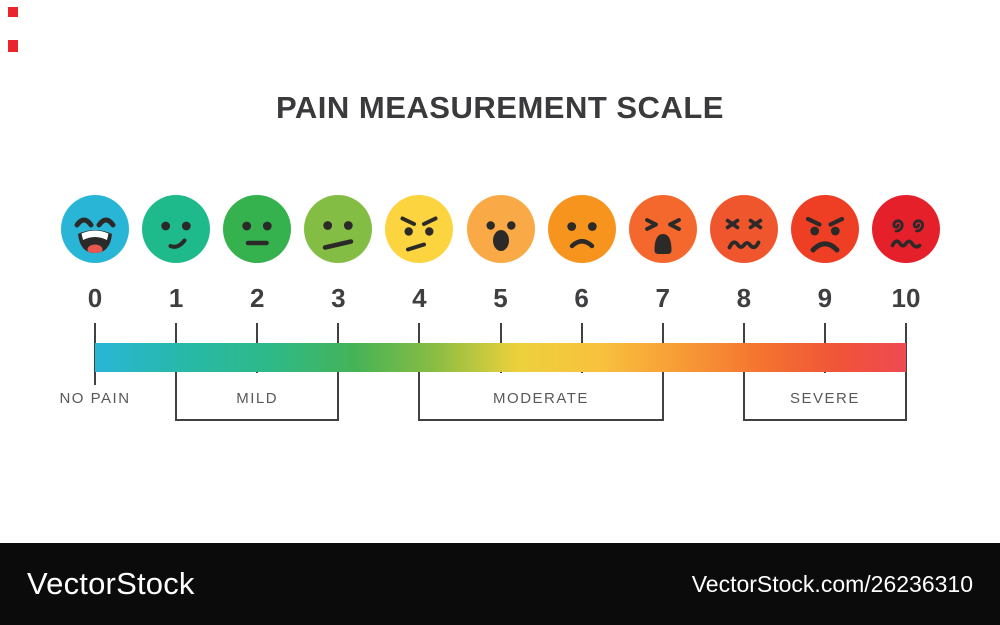 This screenshot has width=1000, height=625. What do you see at coordinates (176, 298) in the screenshot?
I see `scale-number-1: 1` at bounding box center [176, 298].